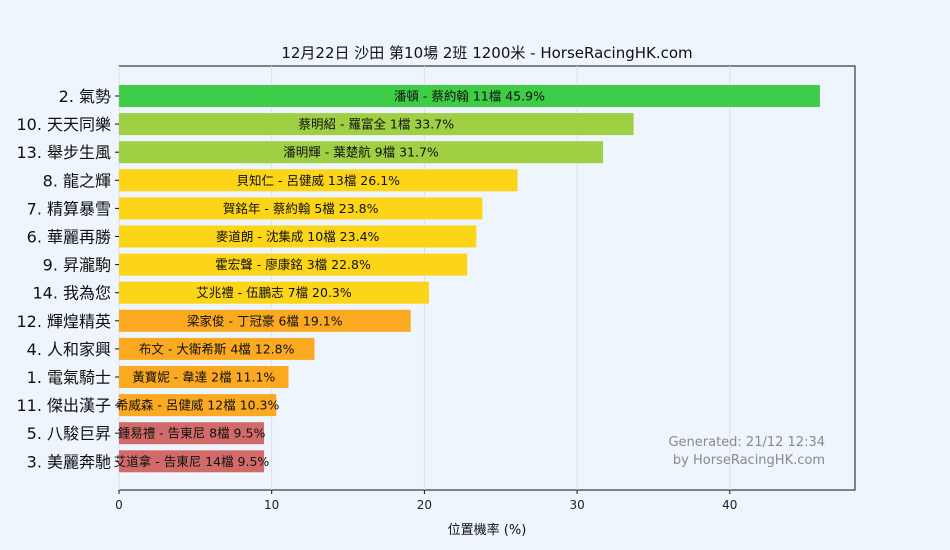  Describe the element at coordinates (424, 505) in the screenshot. I see `x-tick-label-2: 20` at that location.